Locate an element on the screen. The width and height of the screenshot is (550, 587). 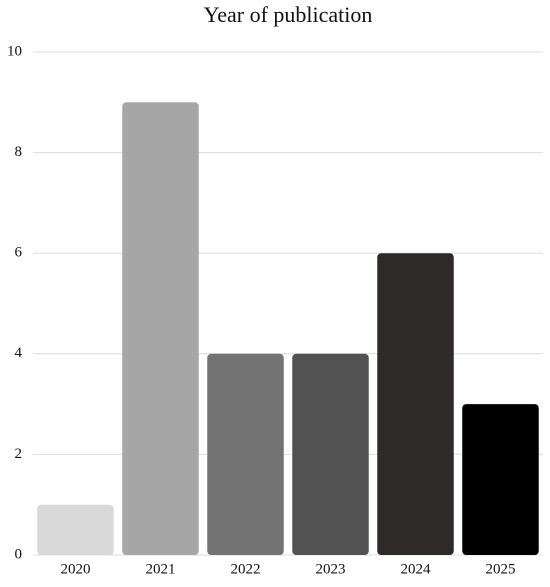
y-tick-label: 6 is located at coordinates (19, 253).